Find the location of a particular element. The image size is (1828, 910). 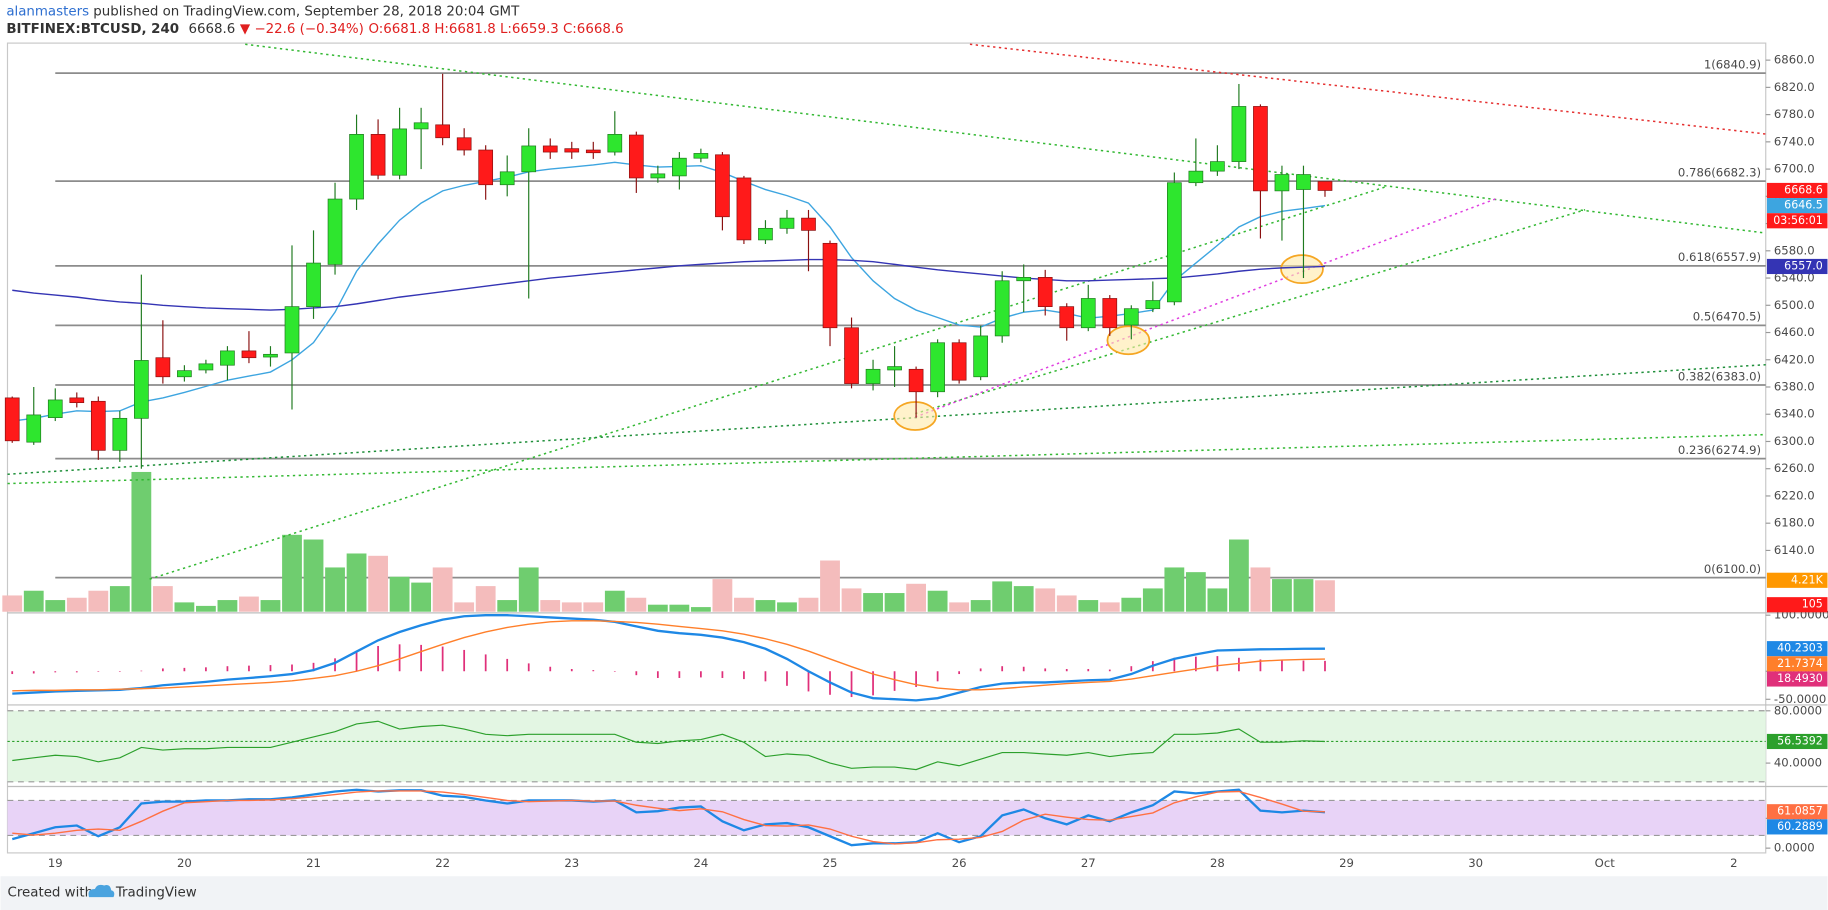

y-tick-label: 6820.0 is located at coordinates (1794, 87).